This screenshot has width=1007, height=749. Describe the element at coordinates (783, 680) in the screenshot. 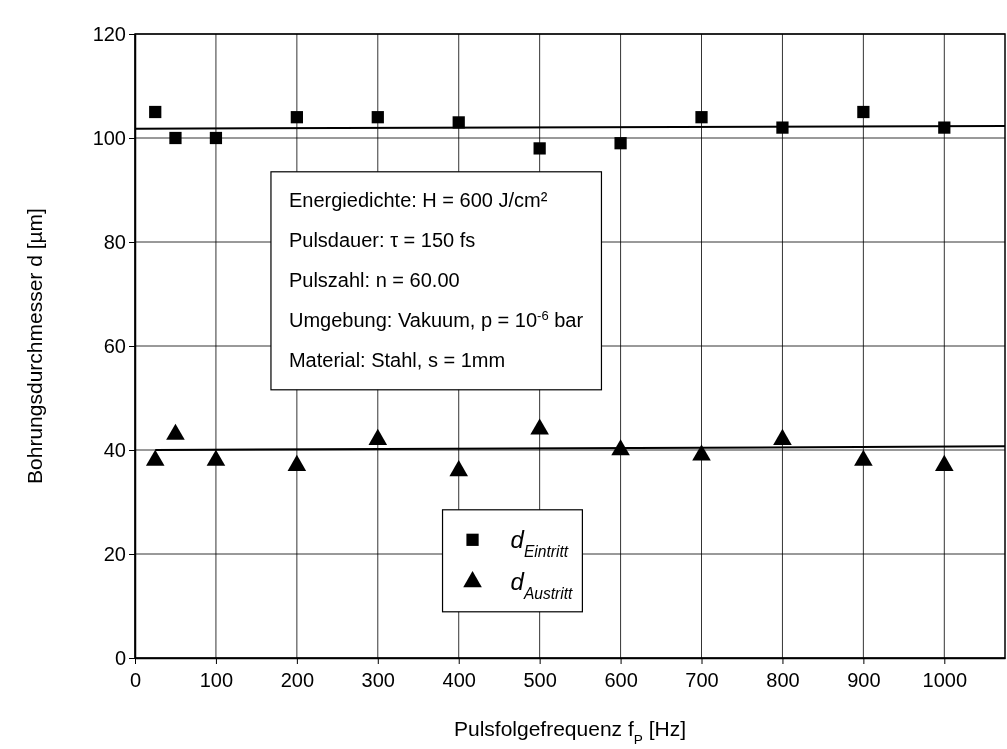

I see `x-tick-label: 800` at that location.